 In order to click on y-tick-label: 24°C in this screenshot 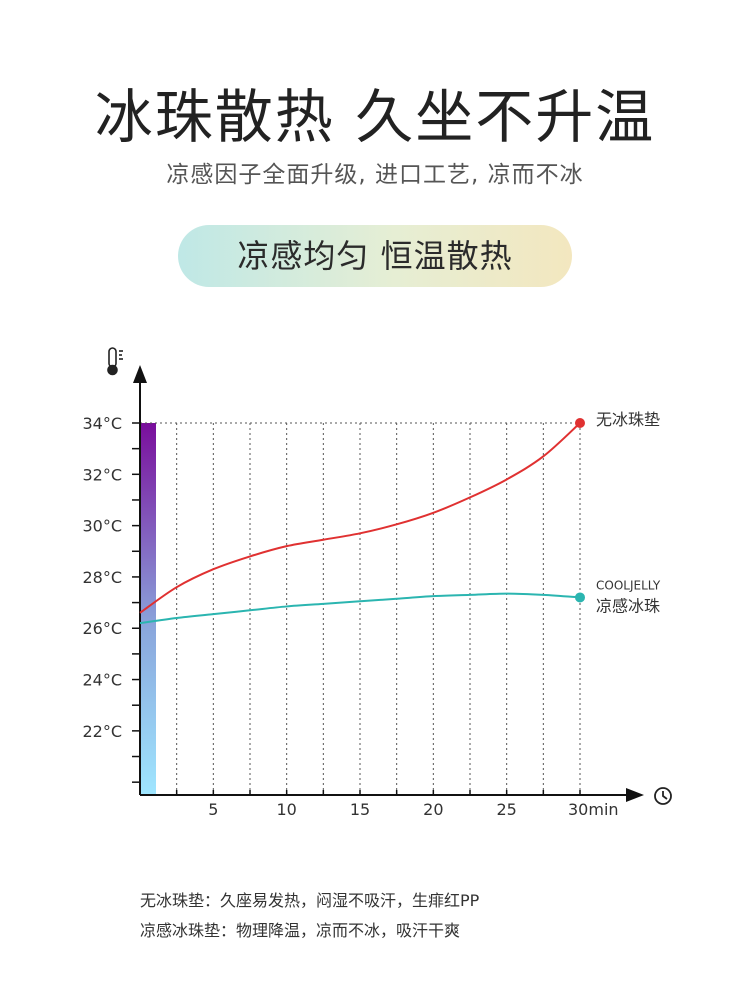, I will do `click(102, 680)`.